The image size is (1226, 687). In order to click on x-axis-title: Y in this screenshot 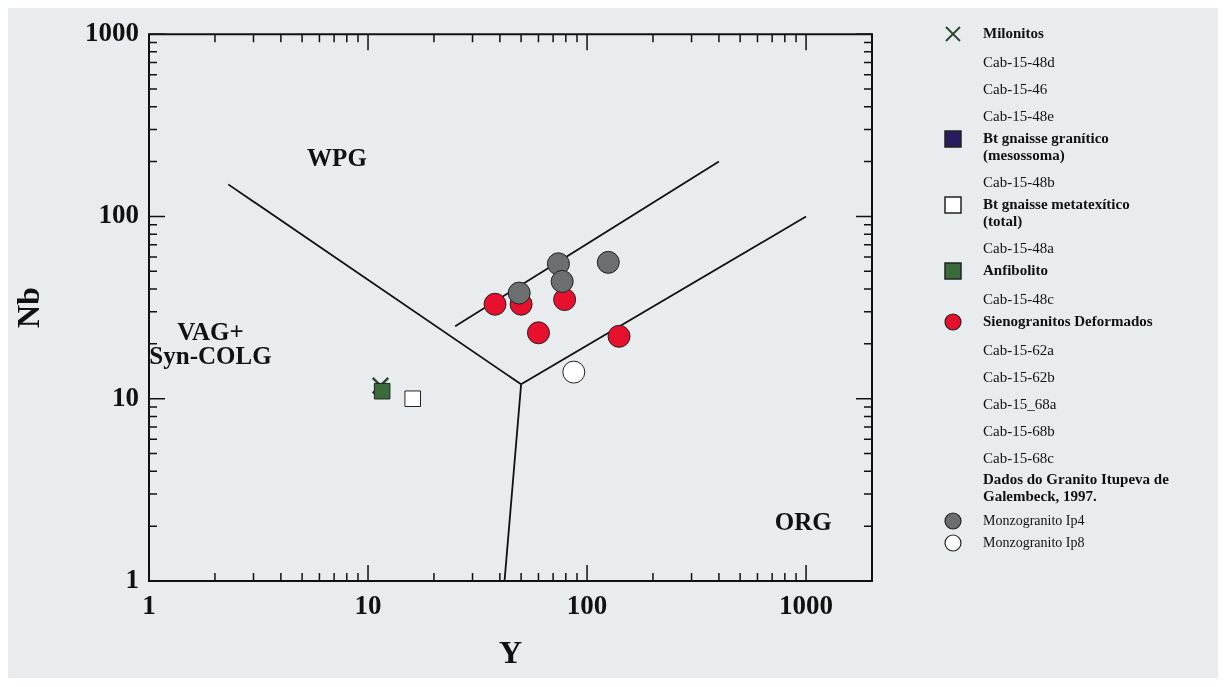, I will do `click(510, 652)`.